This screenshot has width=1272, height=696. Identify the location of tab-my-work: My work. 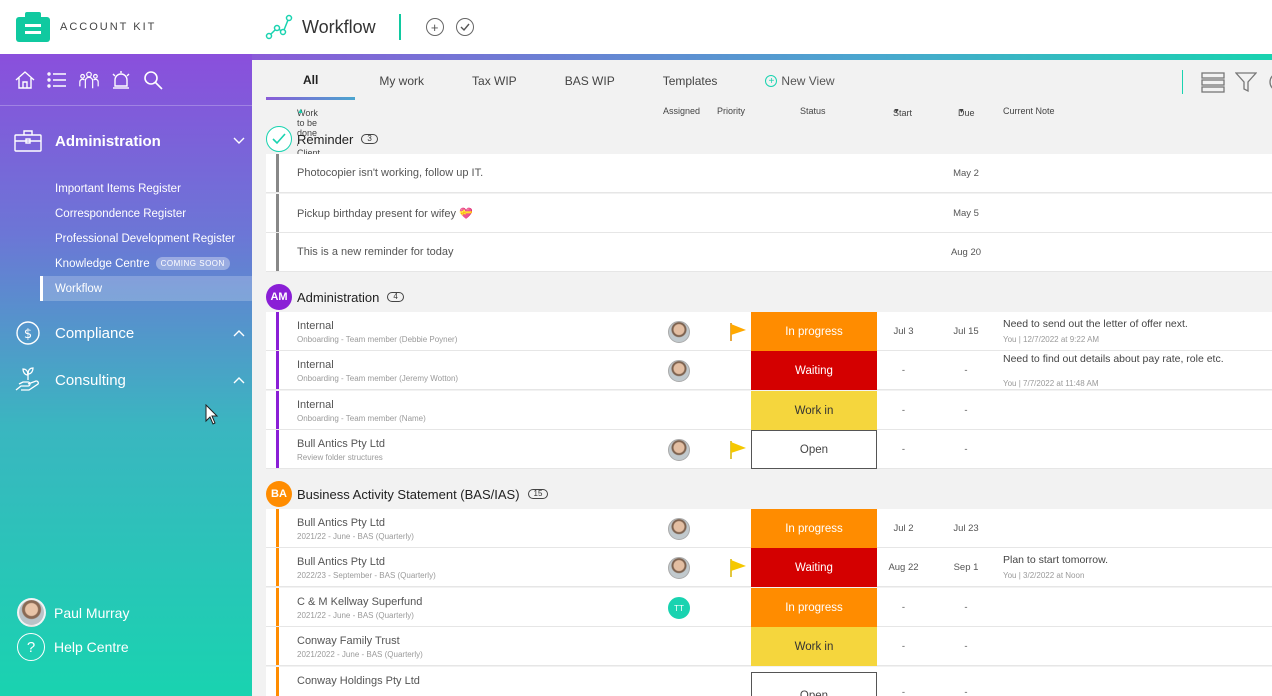
(402, 81).